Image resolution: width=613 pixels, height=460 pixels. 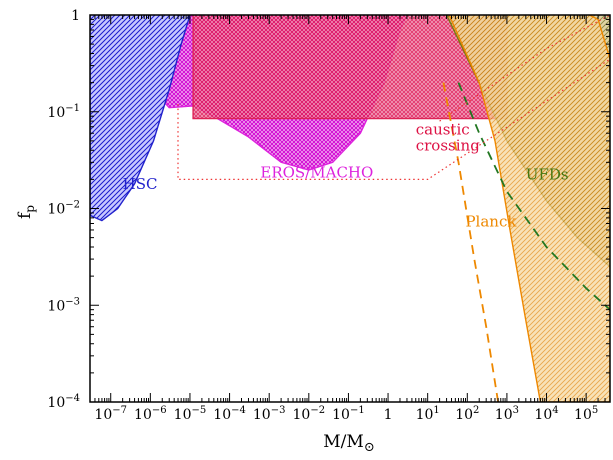 What do you see at coordinates (476, 410) in the screenshot?
I see `x-tick-exp: 2` at bounding box center [476, 410].